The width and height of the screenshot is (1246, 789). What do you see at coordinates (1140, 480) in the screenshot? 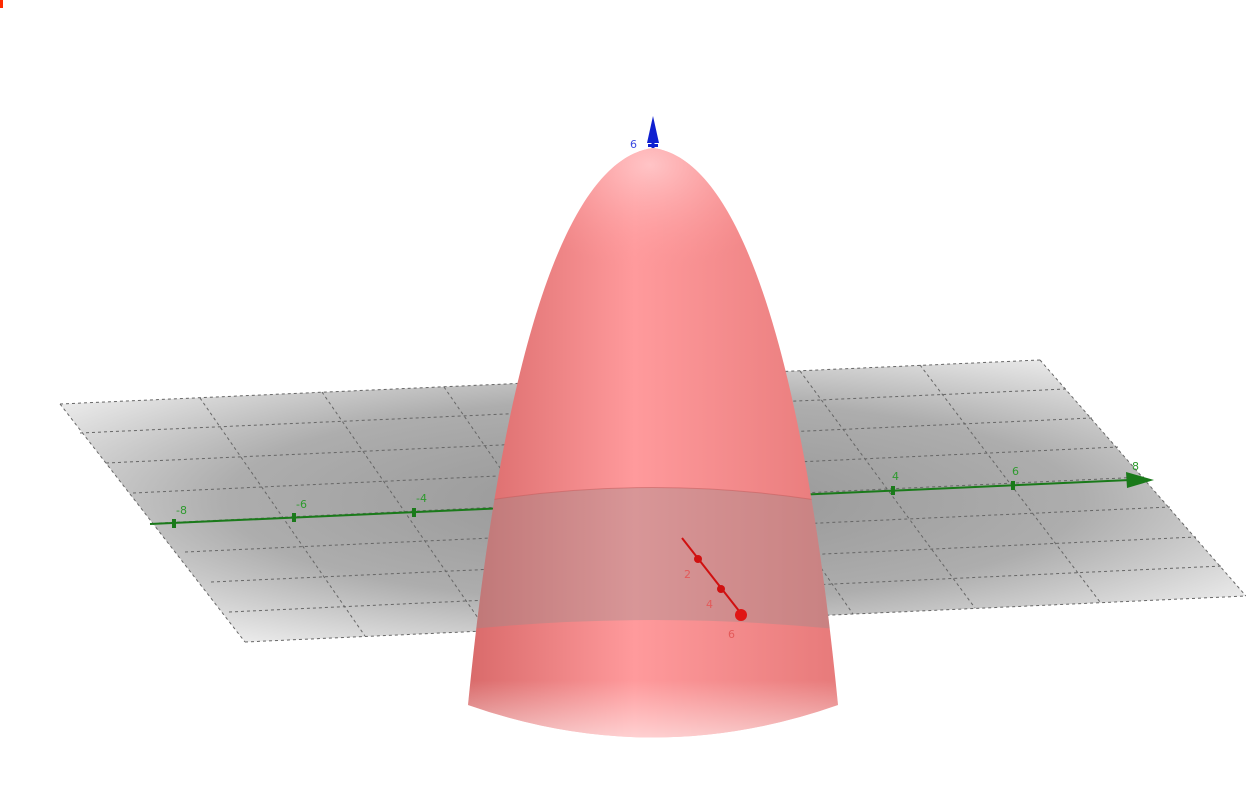
I see `y-axis-arrow` at bounding box center [1140, 480].